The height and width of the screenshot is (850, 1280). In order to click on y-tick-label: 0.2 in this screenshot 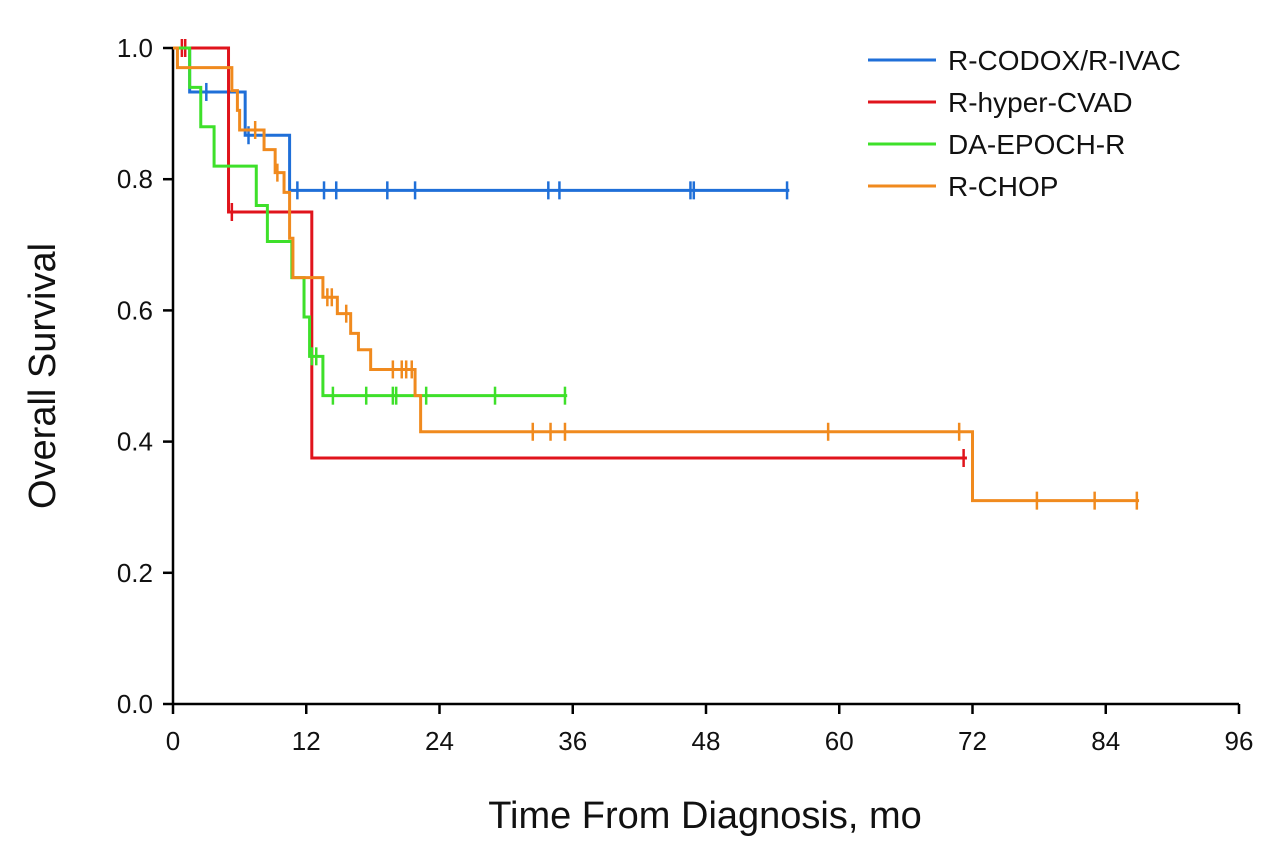, I will do `click(135, 573)`.